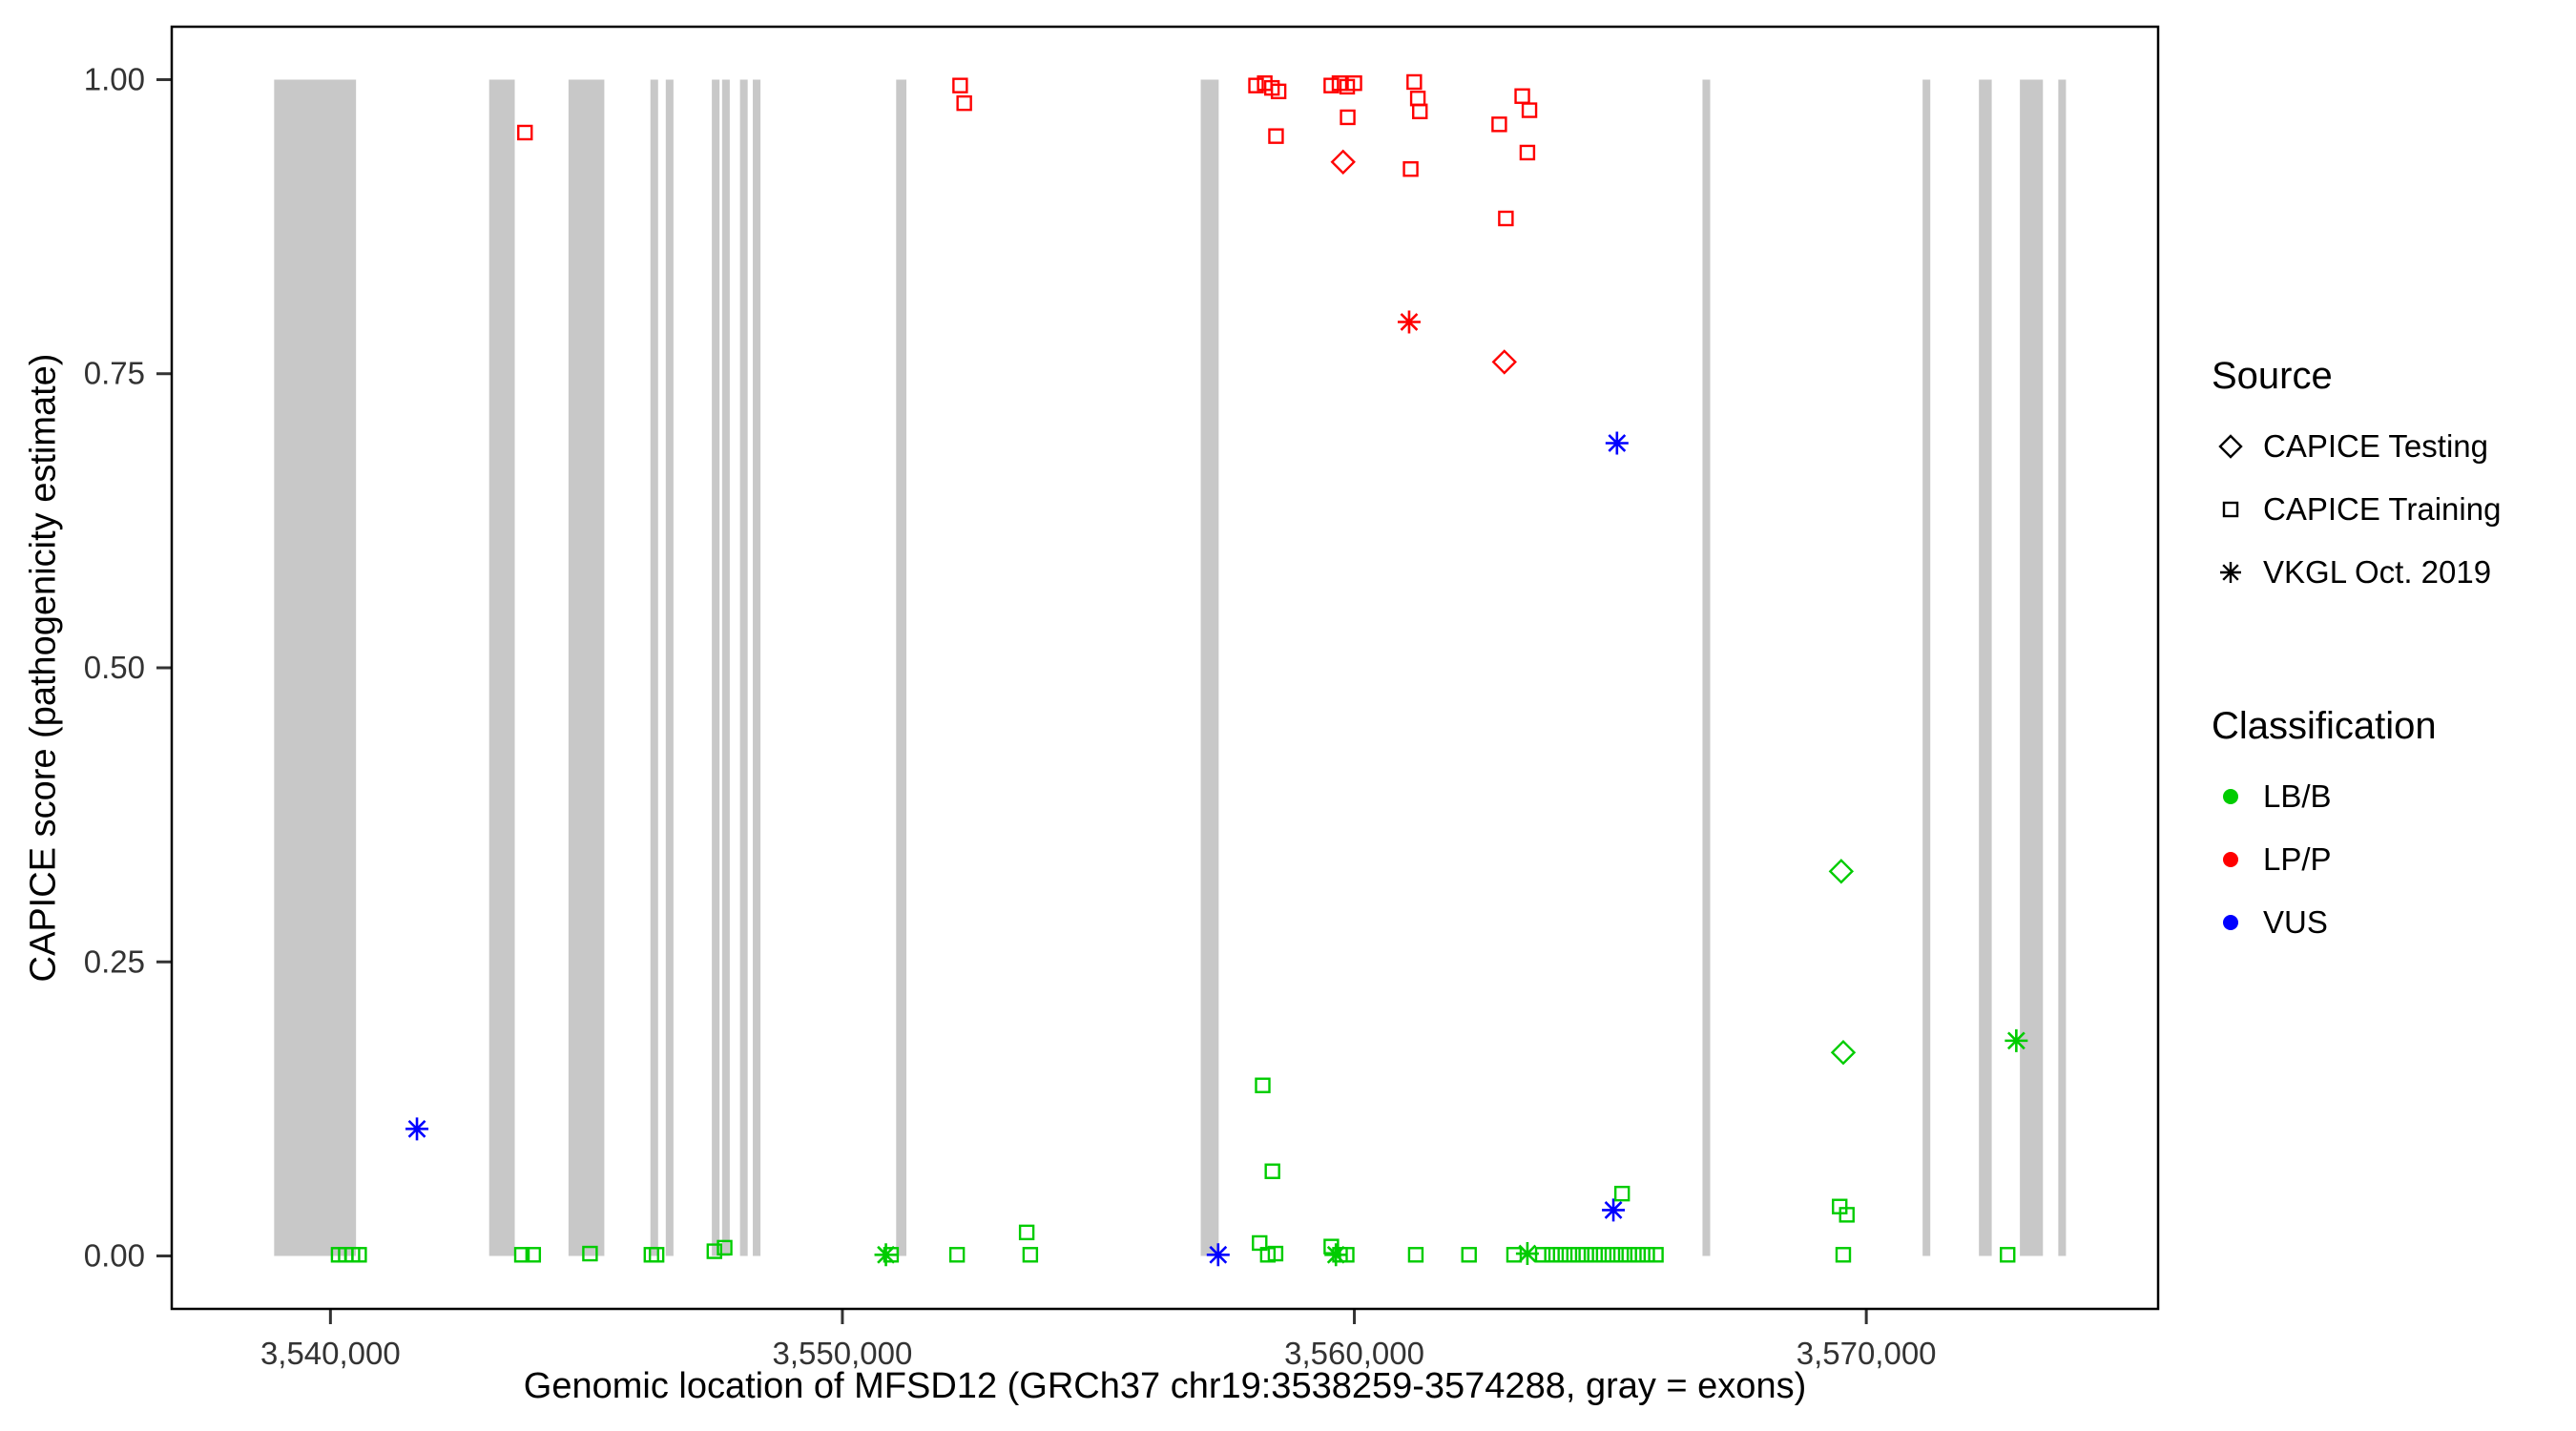 The image size is (2576, 1431). What do you see at coordinates (2356, 797) in the screenshot?
I see `legend-item-lbb: LB/B` at bounding box center [2356, 797].